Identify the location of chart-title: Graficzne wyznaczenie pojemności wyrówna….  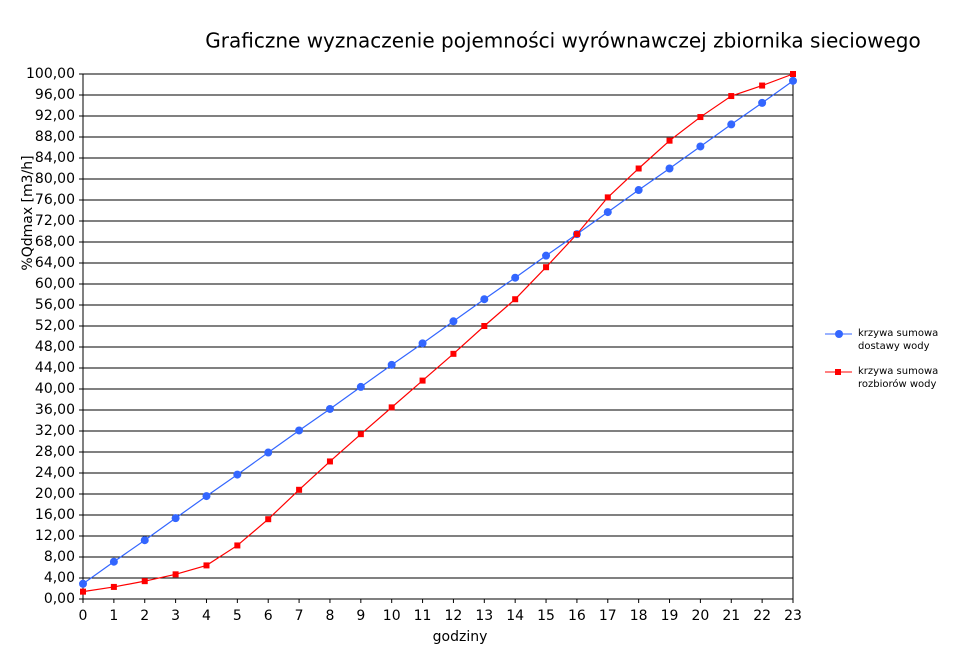
(562, 41).